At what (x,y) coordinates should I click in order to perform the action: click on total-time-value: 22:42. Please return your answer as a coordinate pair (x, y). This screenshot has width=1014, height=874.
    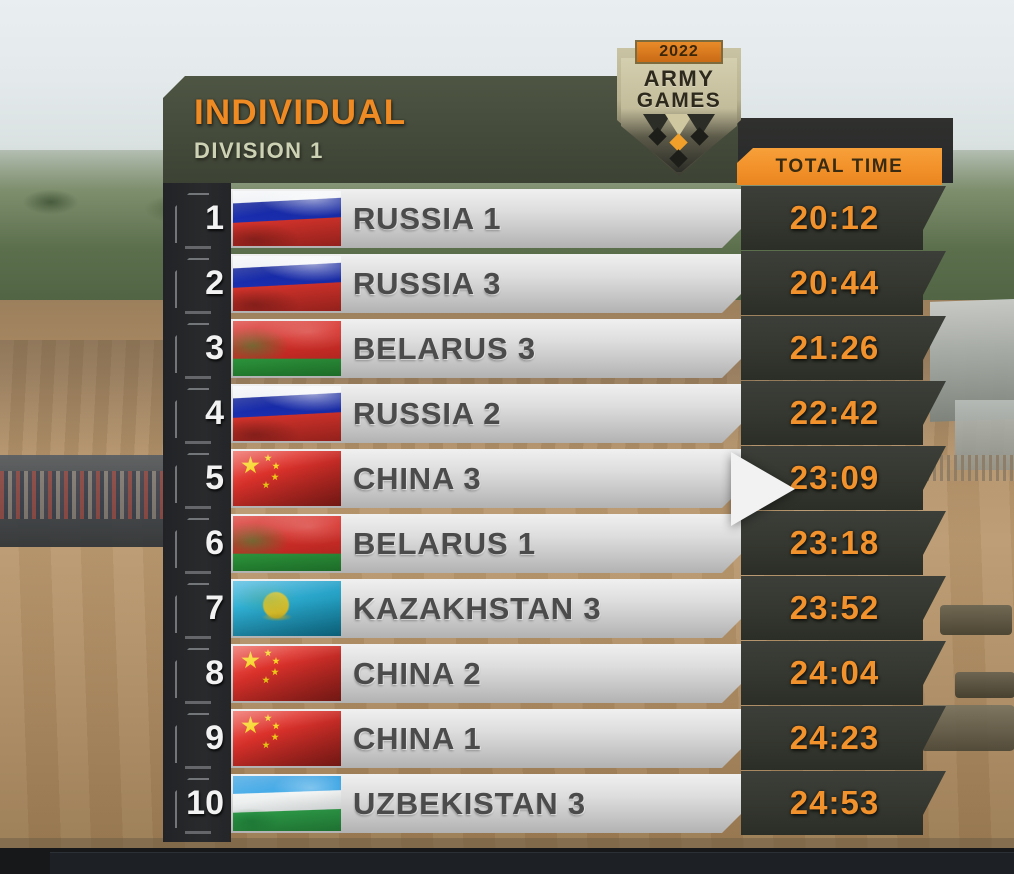
    Looking at the image, I should click on (834, 412).